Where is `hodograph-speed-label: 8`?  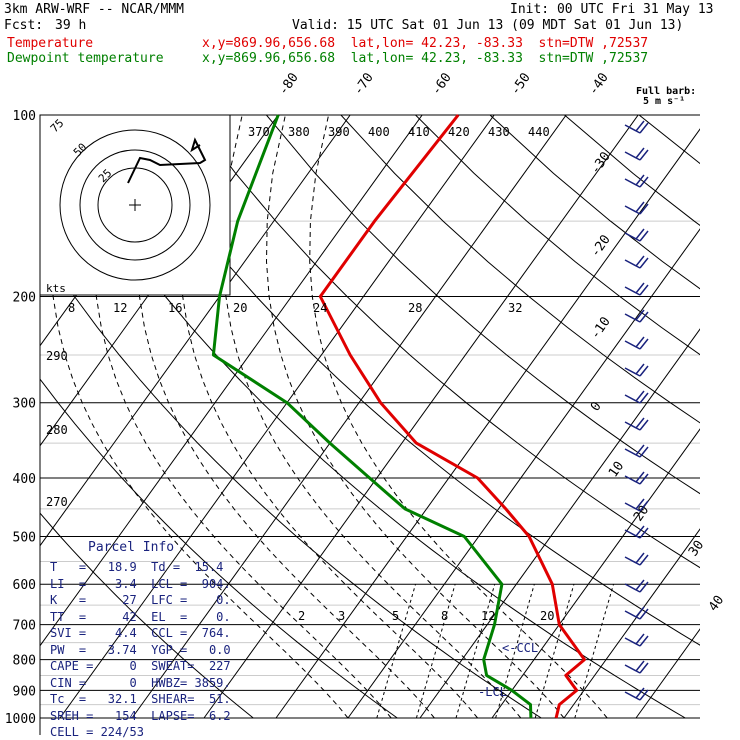
hodograph-speed-label: 8 is located at coordinates (71, 308).